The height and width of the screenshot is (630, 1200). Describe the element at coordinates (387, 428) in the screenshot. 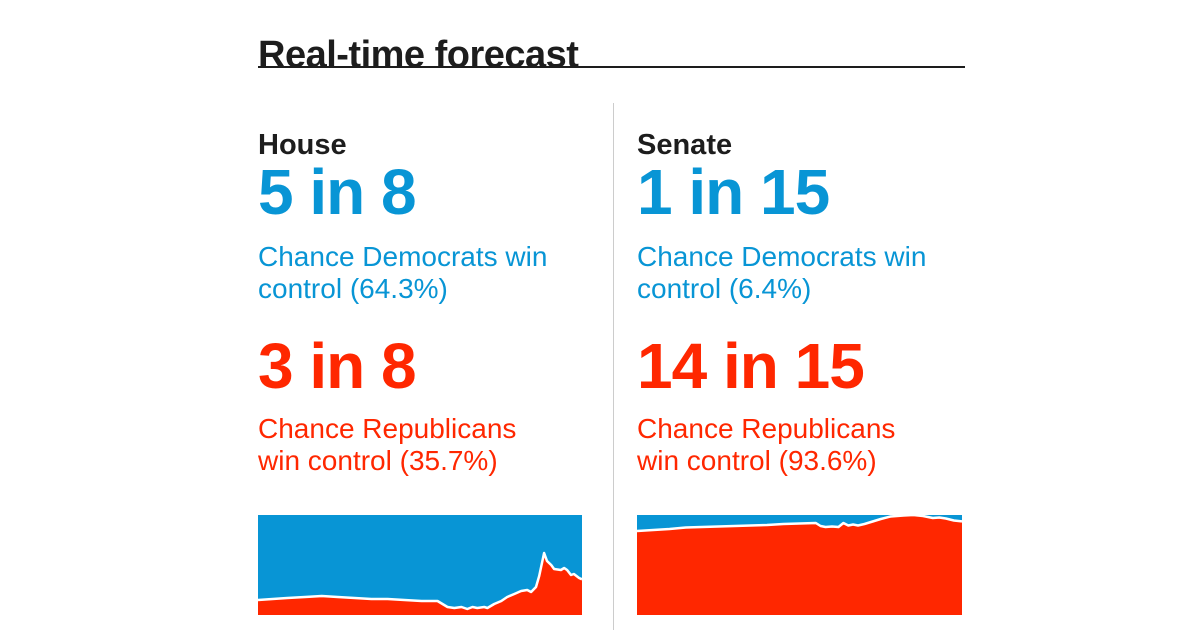

I see `house-republican-caption-line-1: Chance Republicans` at that location.